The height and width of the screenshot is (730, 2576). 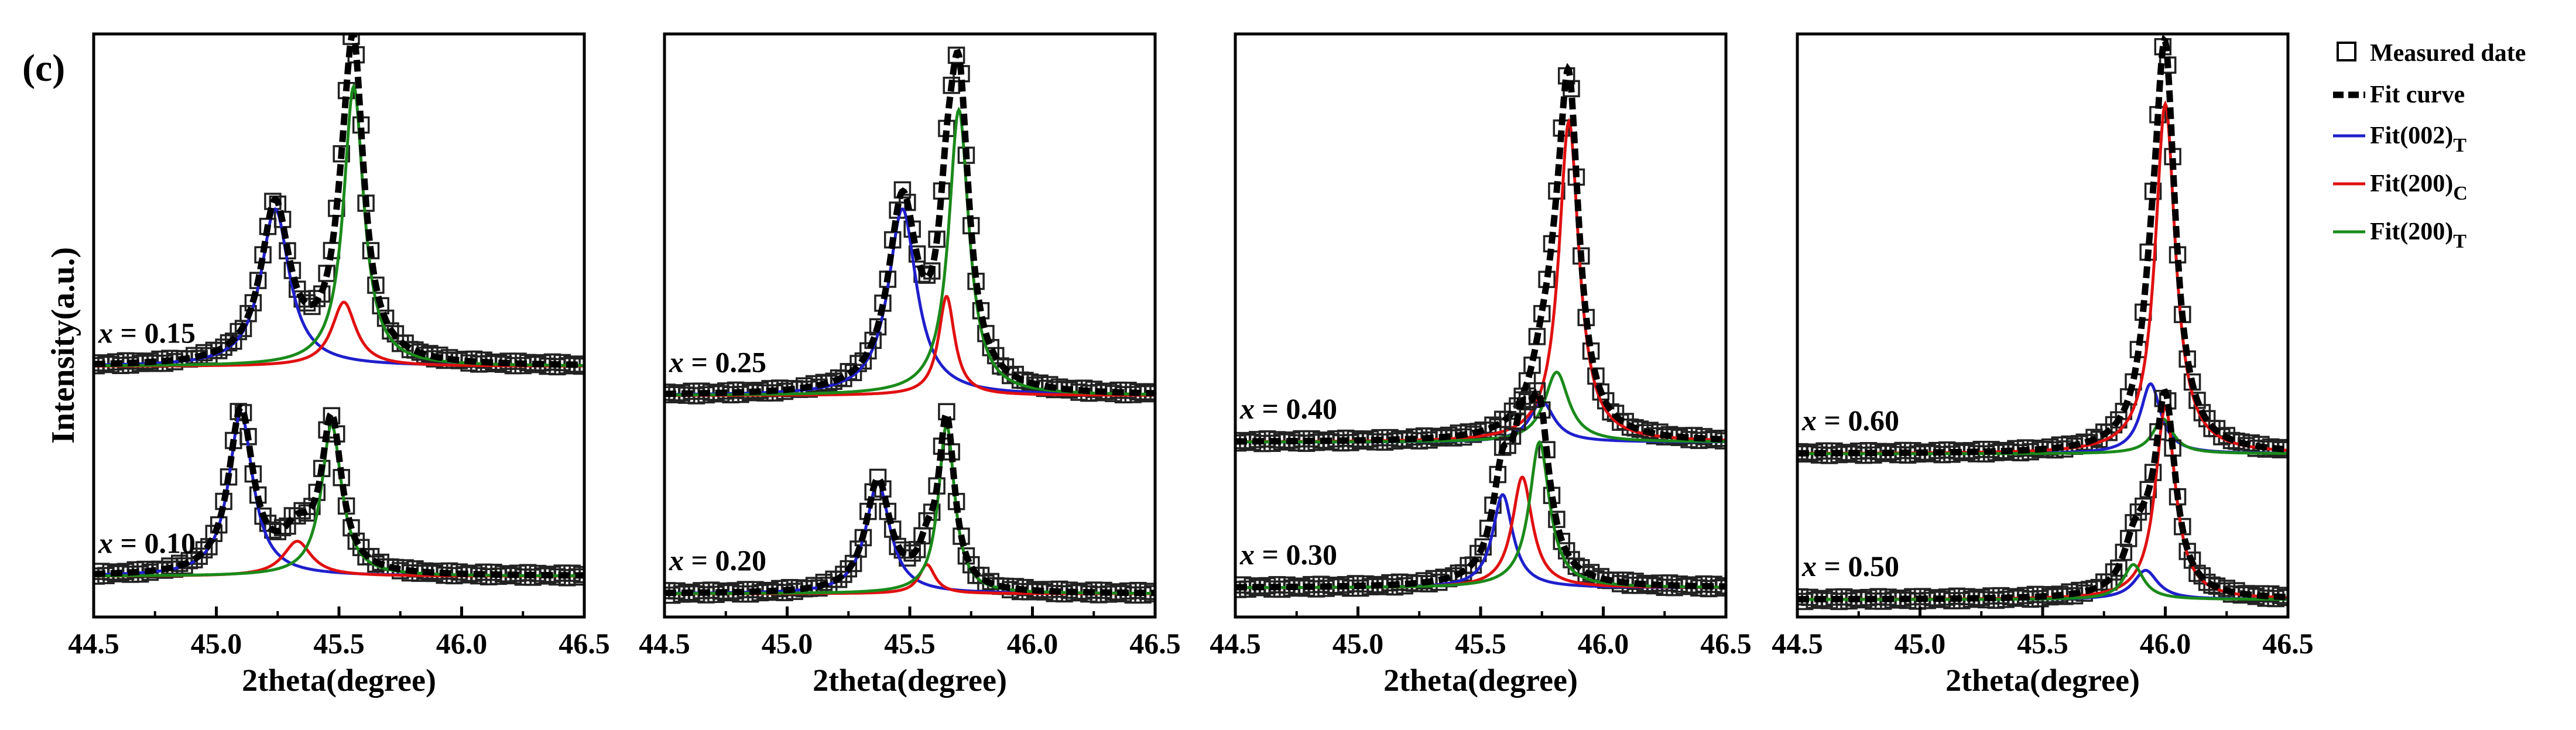 I want to click on legend-item-t200: Fit(200)T, so click(x=2400, y=235).